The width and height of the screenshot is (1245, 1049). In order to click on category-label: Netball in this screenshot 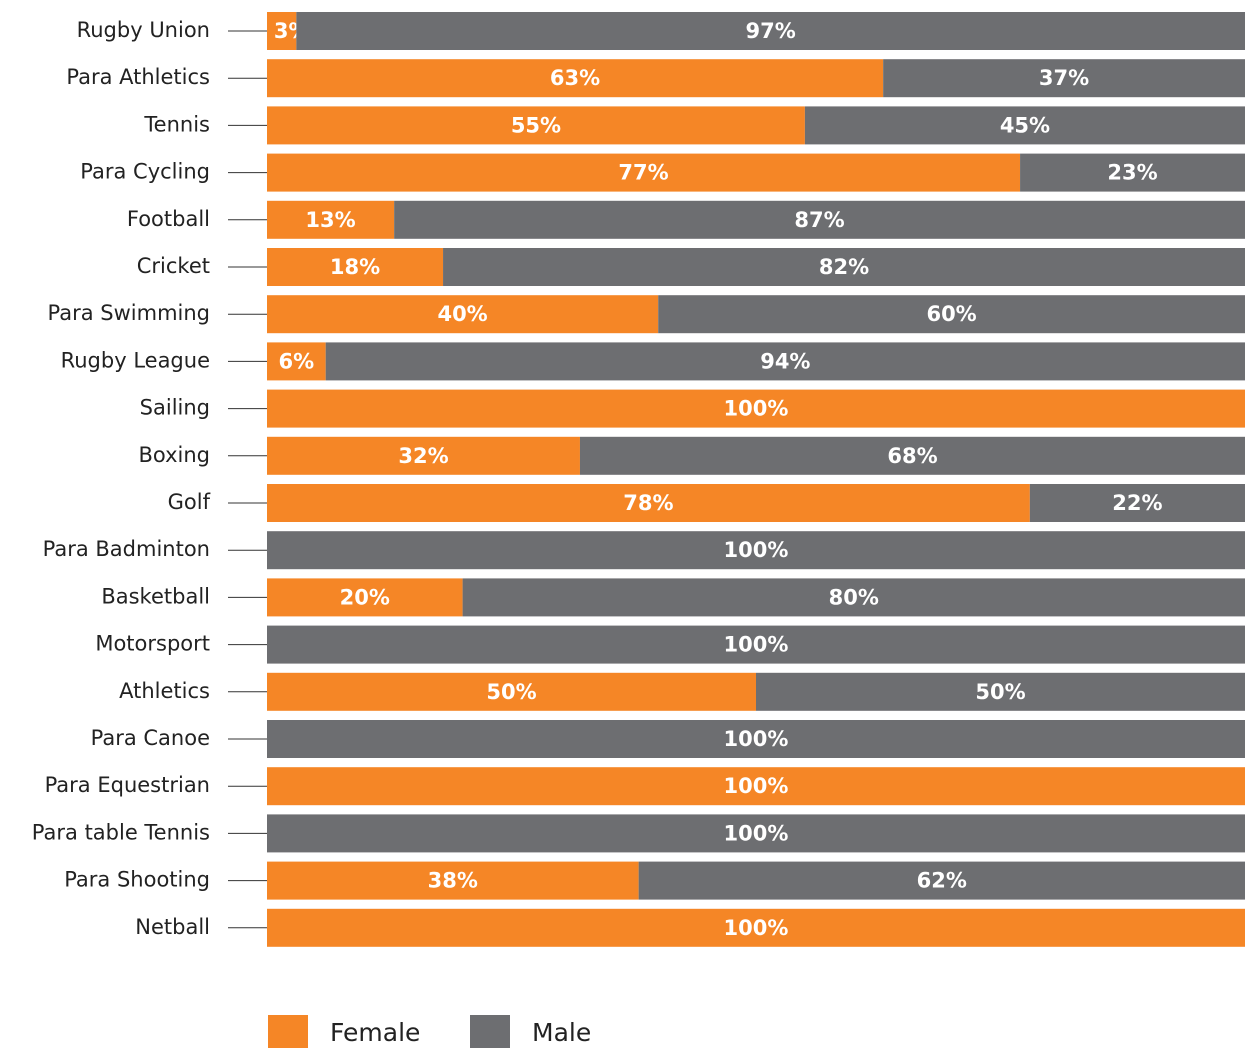, I will do `click(172, 927)`.